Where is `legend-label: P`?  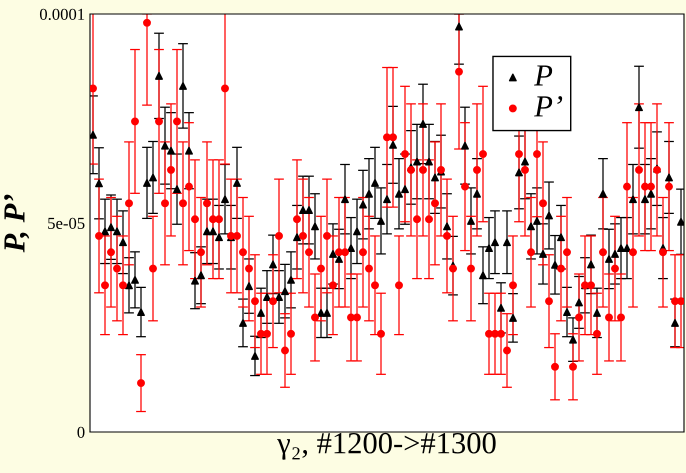
legend-label: P is located at coordinates (543, 75).